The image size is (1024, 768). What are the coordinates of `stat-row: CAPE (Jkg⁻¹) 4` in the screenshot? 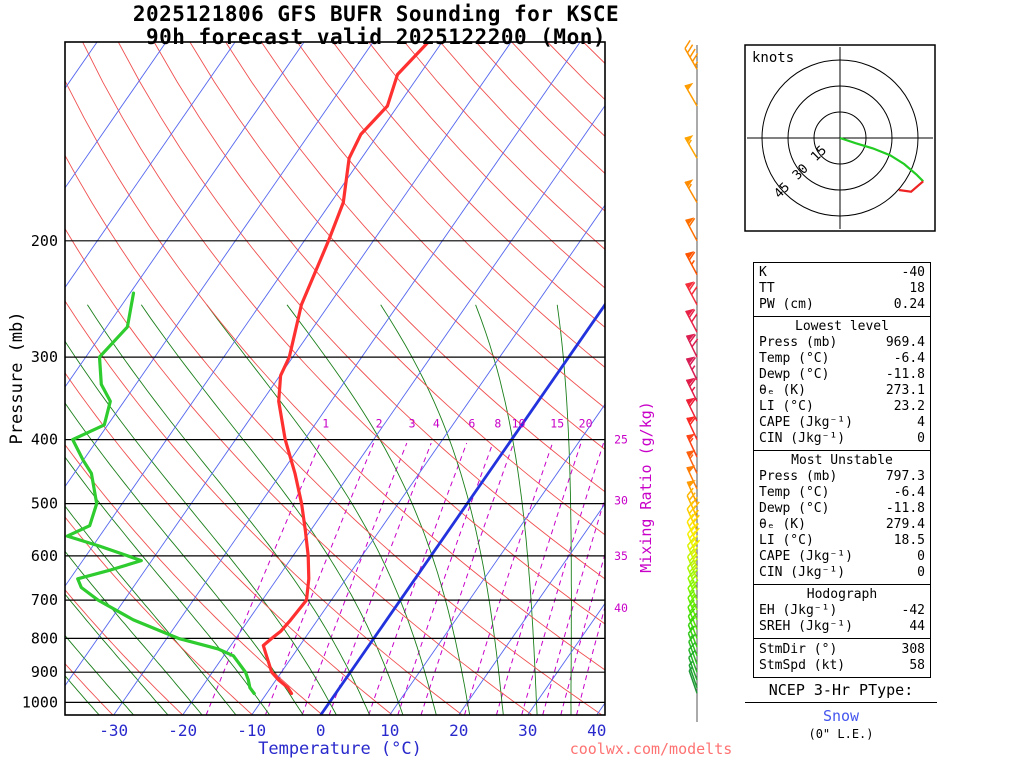 It's located at (842, 423).